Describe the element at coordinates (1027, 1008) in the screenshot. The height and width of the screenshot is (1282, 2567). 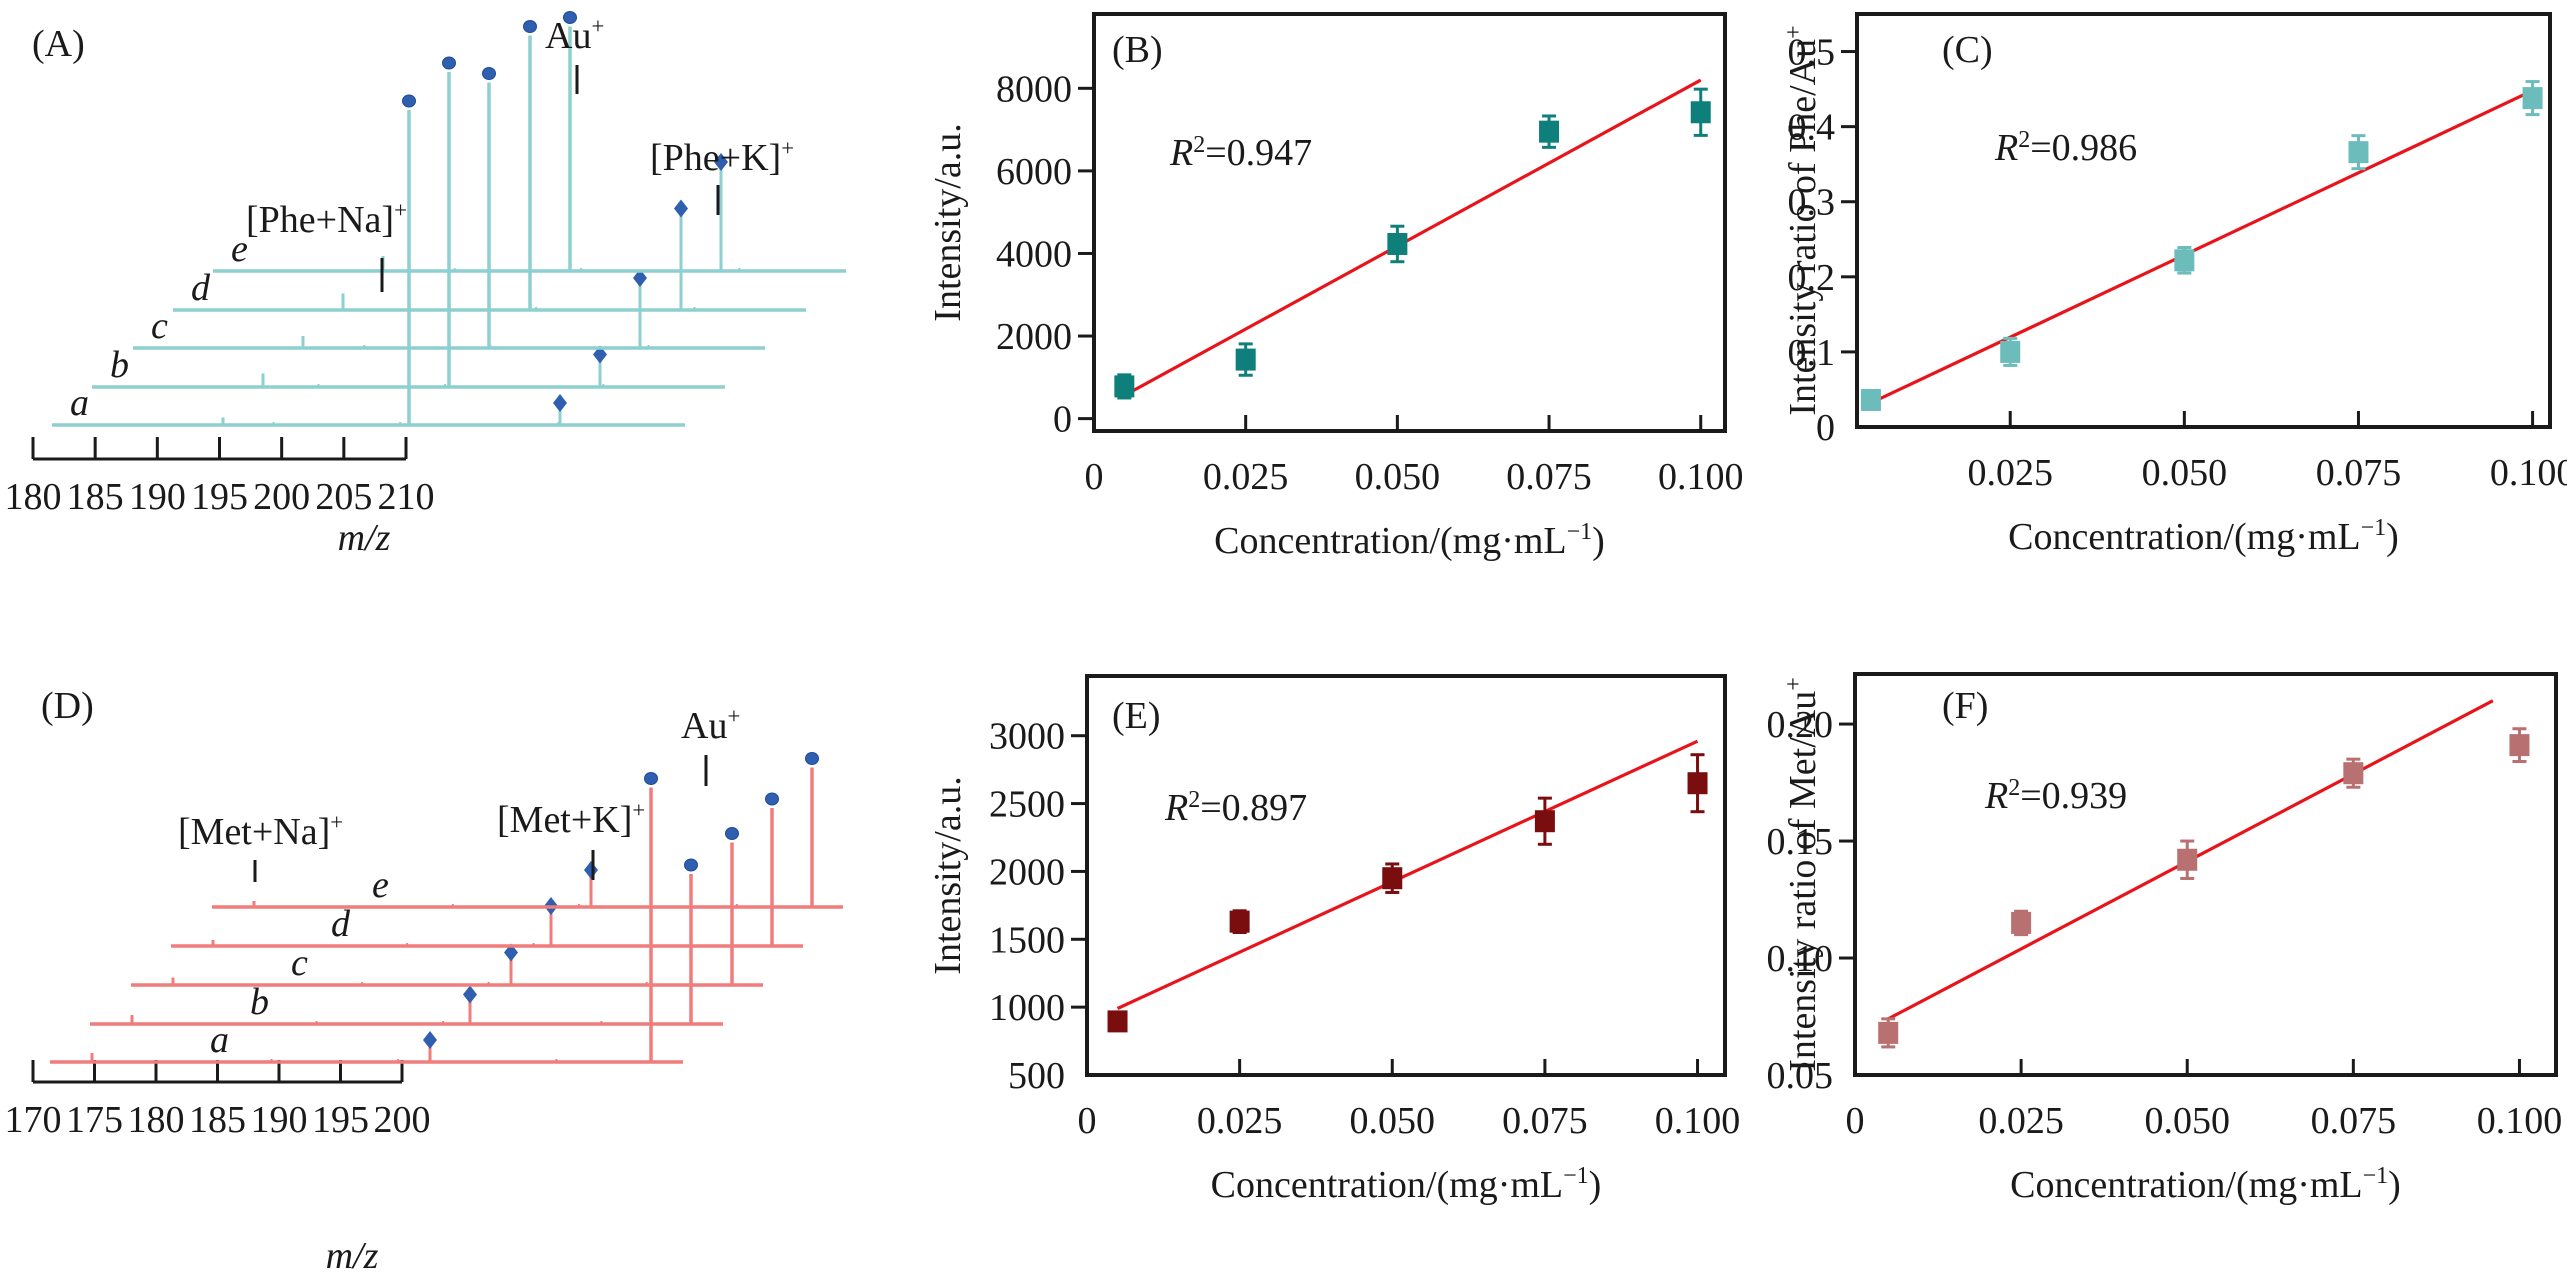
I see `y-tick-label: 1000` at that location.